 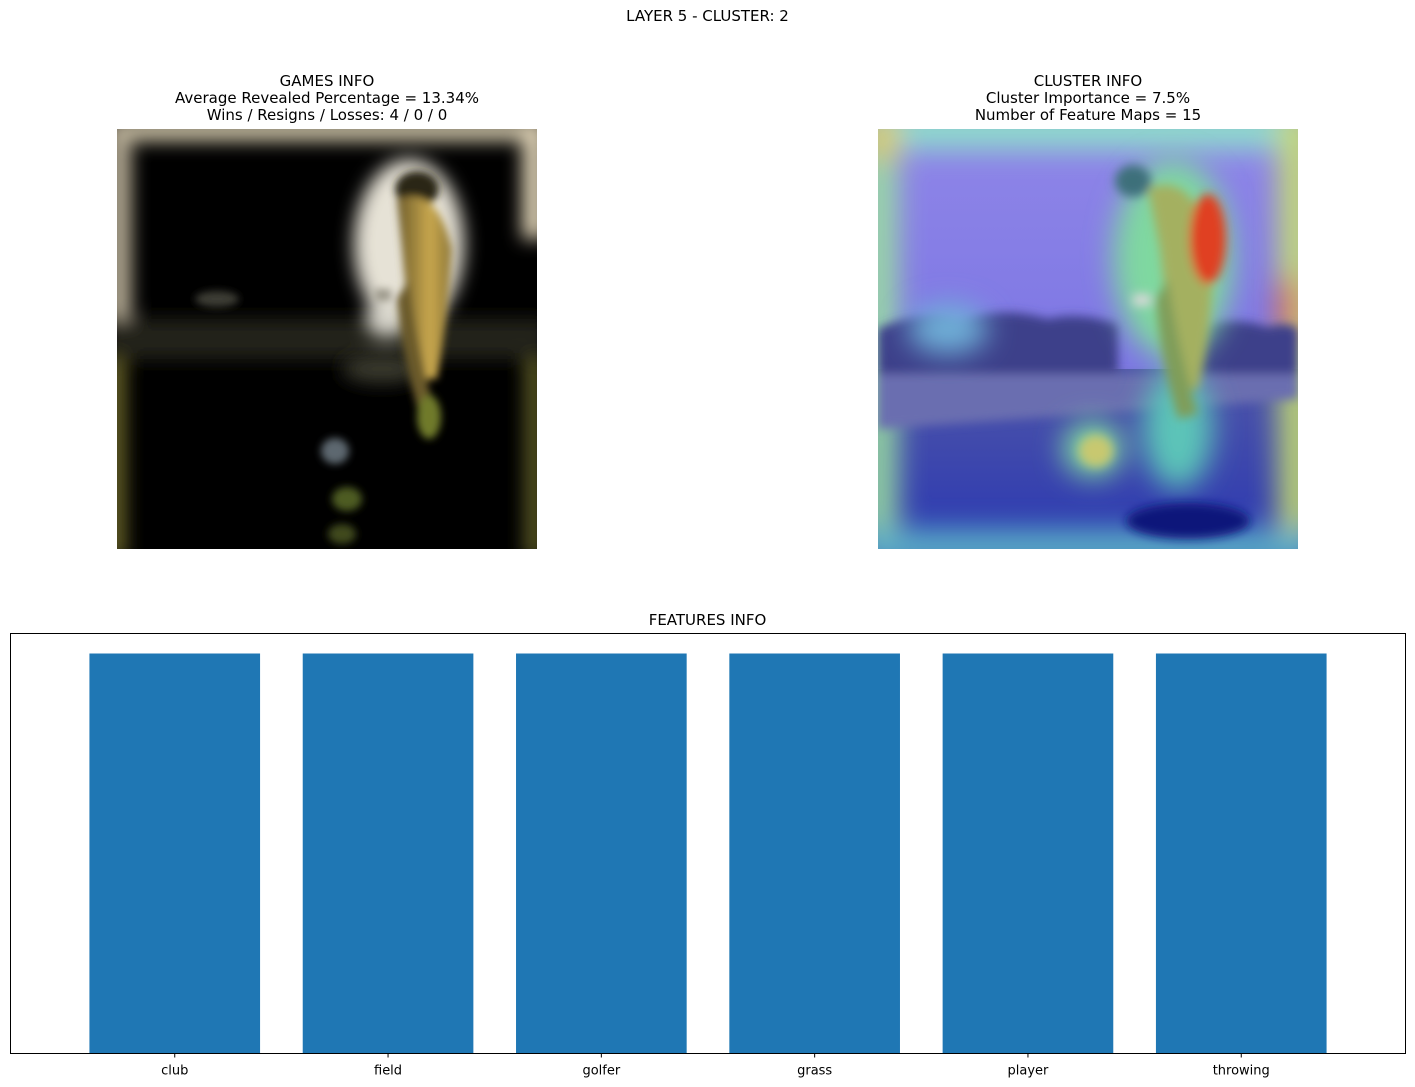 What do you see at coordinates (715, 1066) in the screenshot?
I see `x-ticks-layer: club field golfer grass player throwing` at bounding box center [715, 1066].